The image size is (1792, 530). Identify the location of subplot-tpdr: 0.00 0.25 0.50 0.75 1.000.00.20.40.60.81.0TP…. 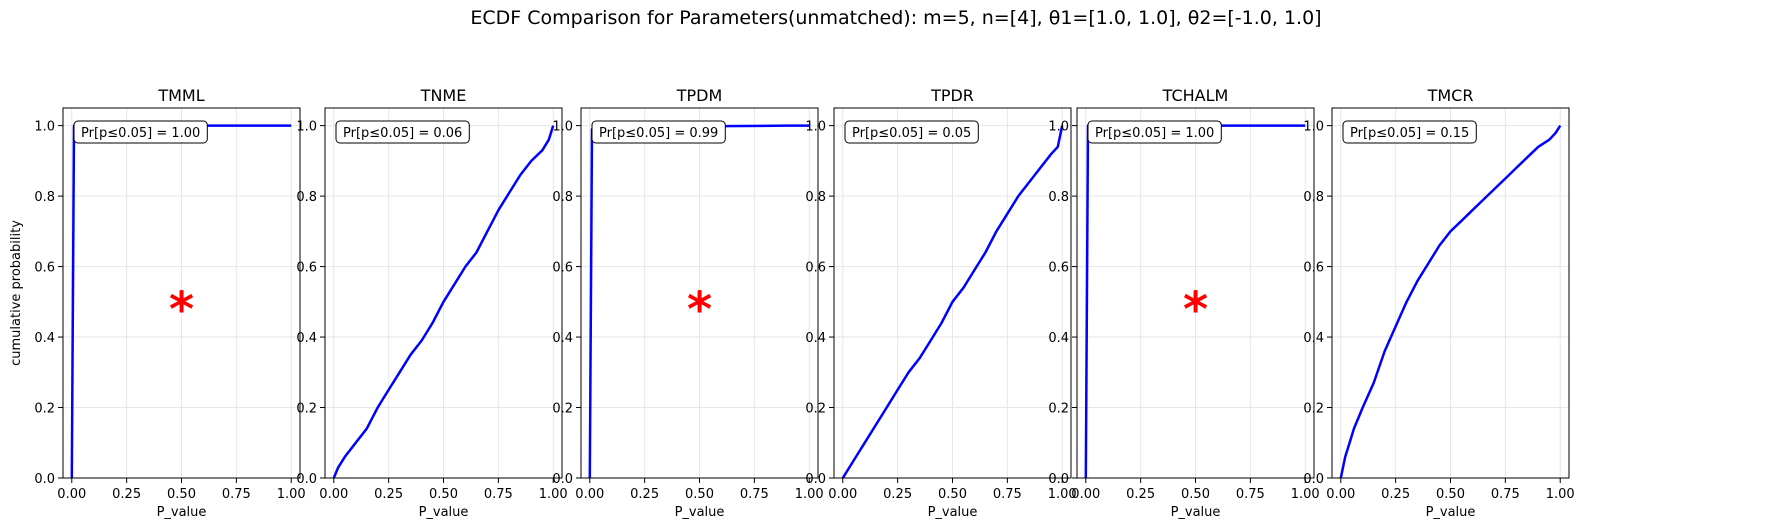
(940, 303).